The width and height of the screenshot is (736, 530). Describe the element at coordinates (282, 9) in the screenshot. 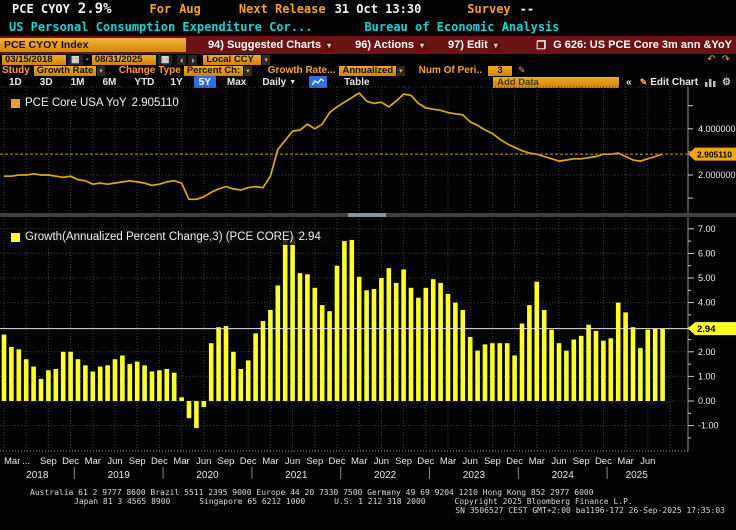

I see `next-release-label: Next Release` at that location.